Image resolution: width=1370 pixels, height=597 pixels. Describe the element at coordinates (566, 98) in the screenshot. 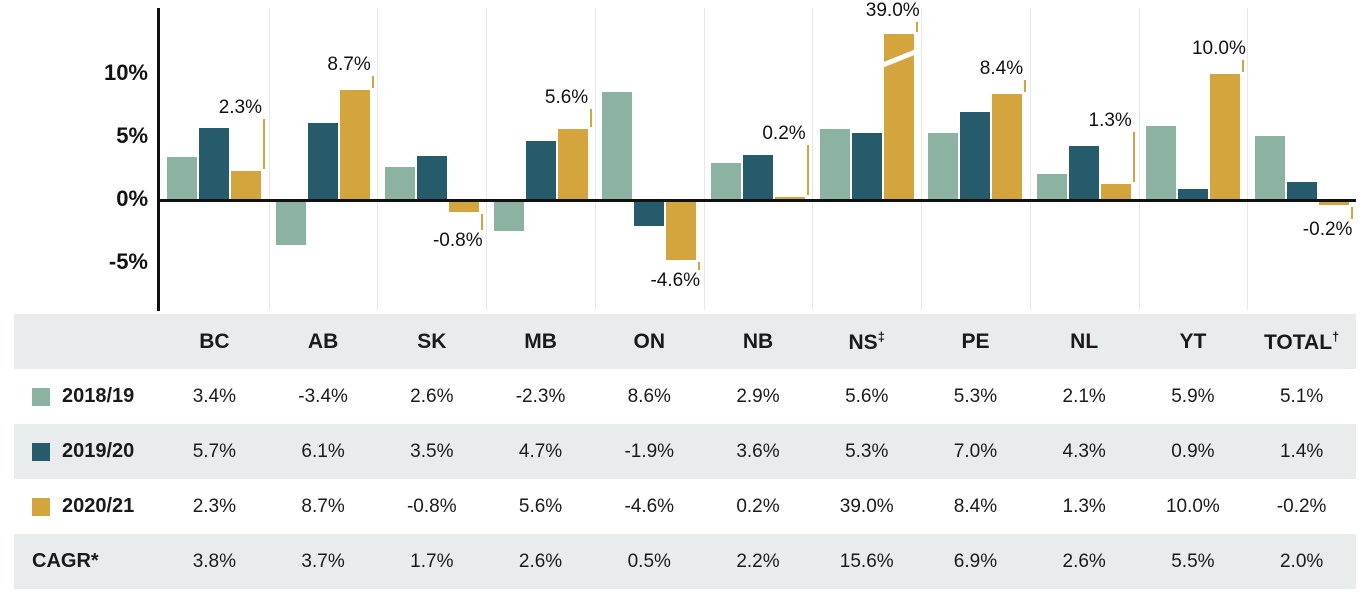

I see `bar-value-label: 5.6%` at that location.